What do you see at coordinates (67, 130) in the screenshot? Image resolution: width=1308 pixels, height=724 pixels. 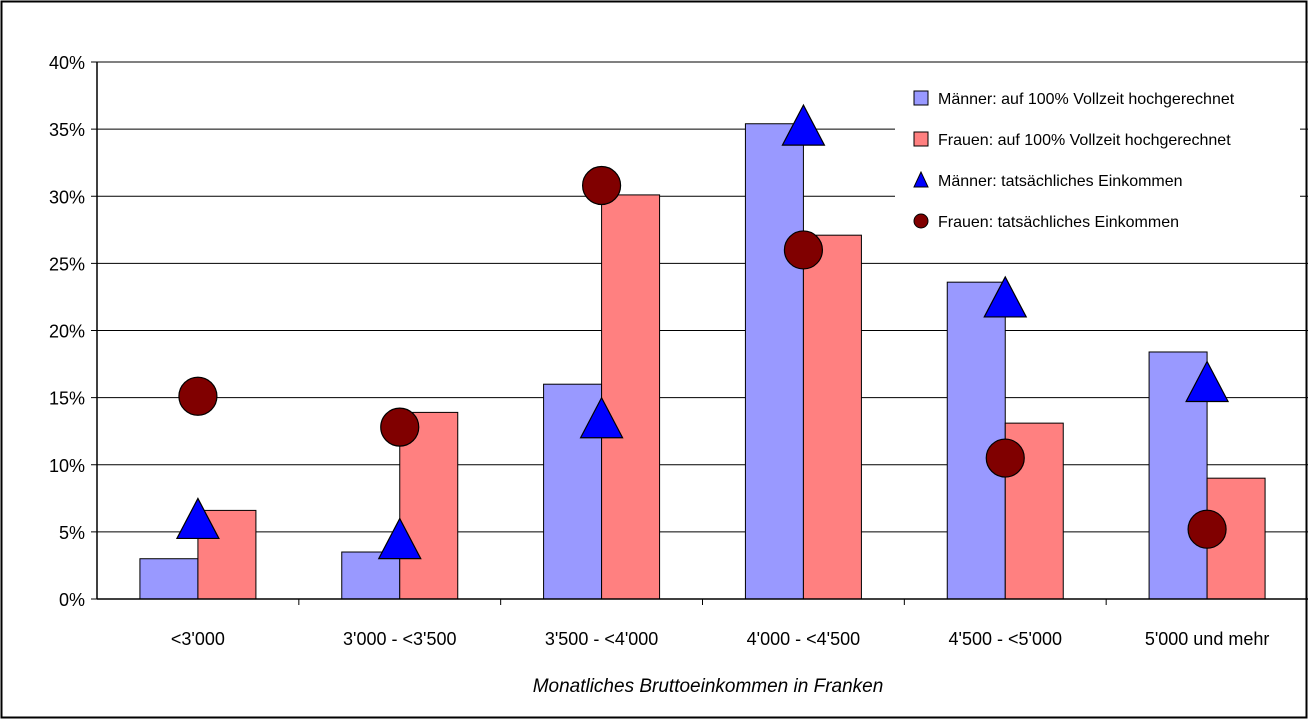 I see `y-tick-label: 35%` at bounding box center [67, 130].